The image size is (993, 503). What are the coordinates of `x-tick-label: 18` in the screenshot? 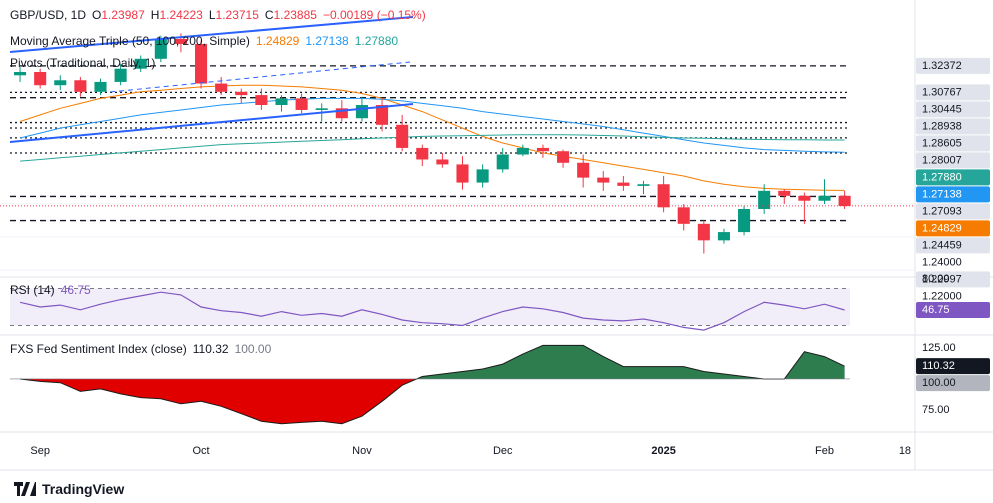 It's located at (905, 451).